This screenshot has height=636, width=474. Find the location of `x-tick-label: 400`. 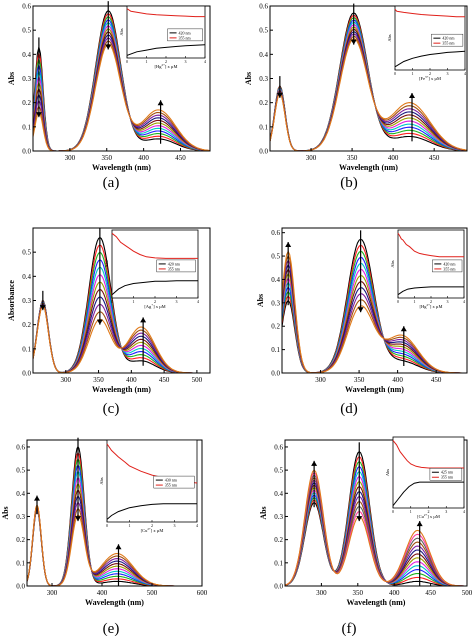

x-tick-label: 400 is located at coordinates (393, 158).